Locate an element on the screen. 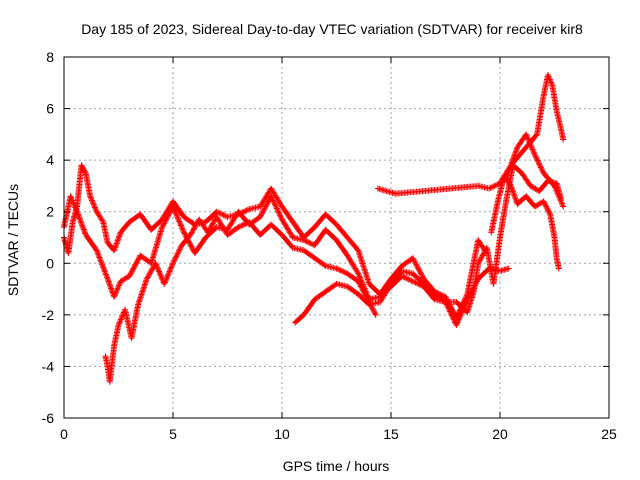  y-axis-label: SDTVAR / TECUs is located at coordinates (13, 240).